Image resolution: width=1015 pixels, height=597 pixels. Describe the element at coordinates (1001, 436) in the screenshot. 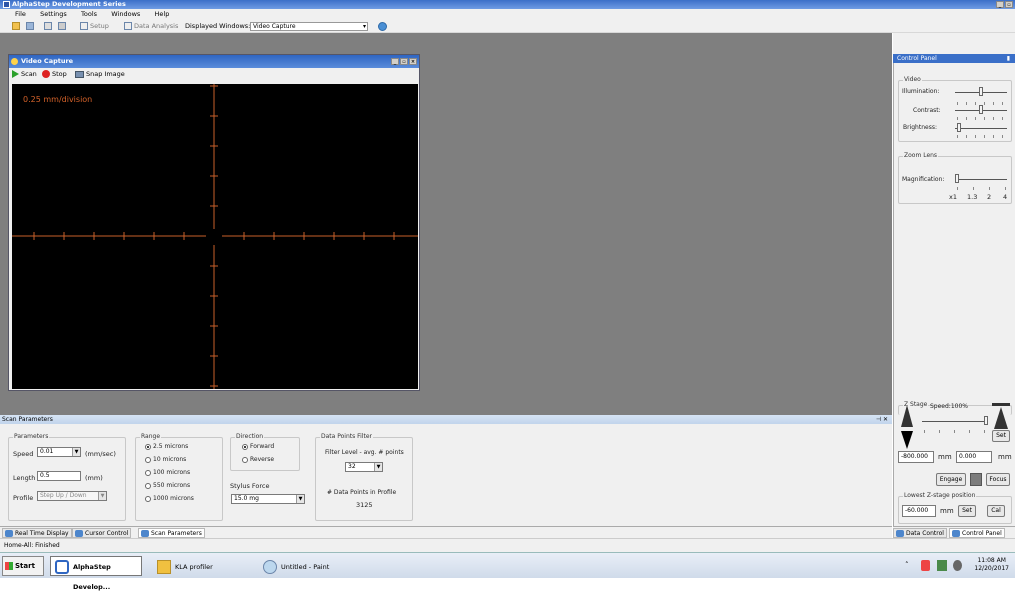

I see `z-set-button: Set` at that location.